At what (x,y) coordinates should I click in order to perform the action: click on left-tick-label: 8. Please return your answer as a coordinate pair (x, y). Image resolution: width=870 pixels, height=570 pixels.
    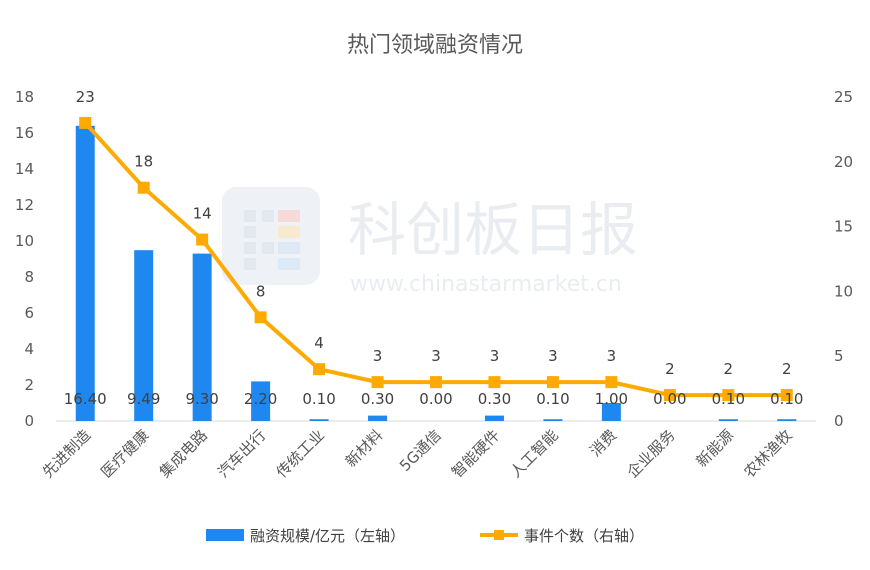
    Looking at the image, I should click on (29, 277).